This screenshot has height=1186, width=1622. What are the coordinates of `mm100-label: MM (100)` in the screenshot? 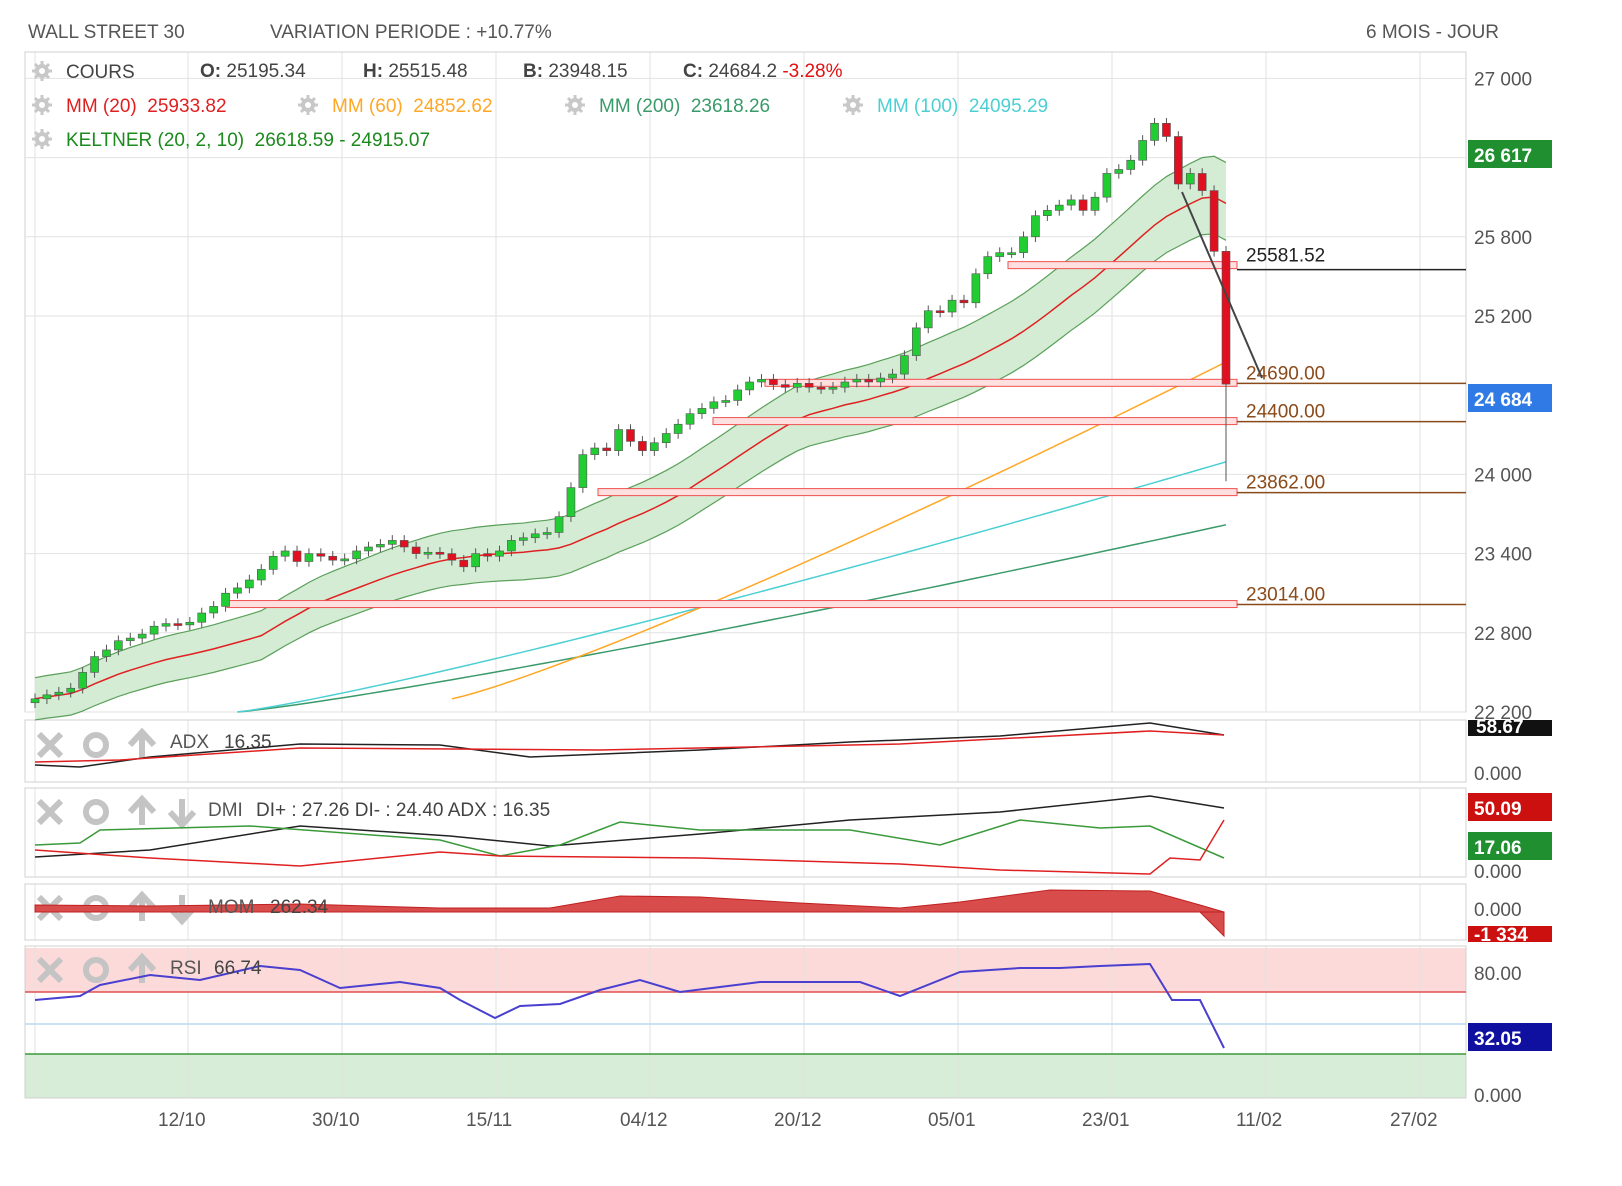 It's located at (918, 106).